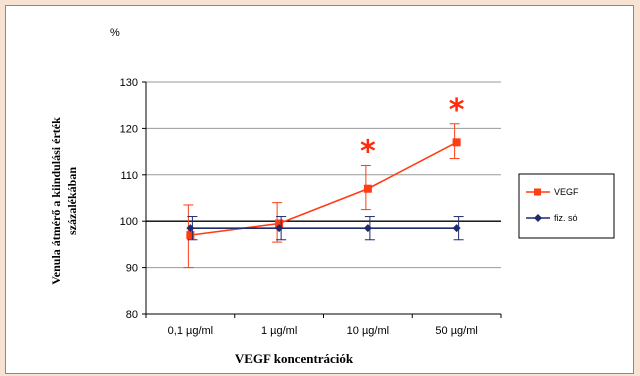  I want to click on y-tick-labels: 80 90 100 110 120 130, so click(129, 199).